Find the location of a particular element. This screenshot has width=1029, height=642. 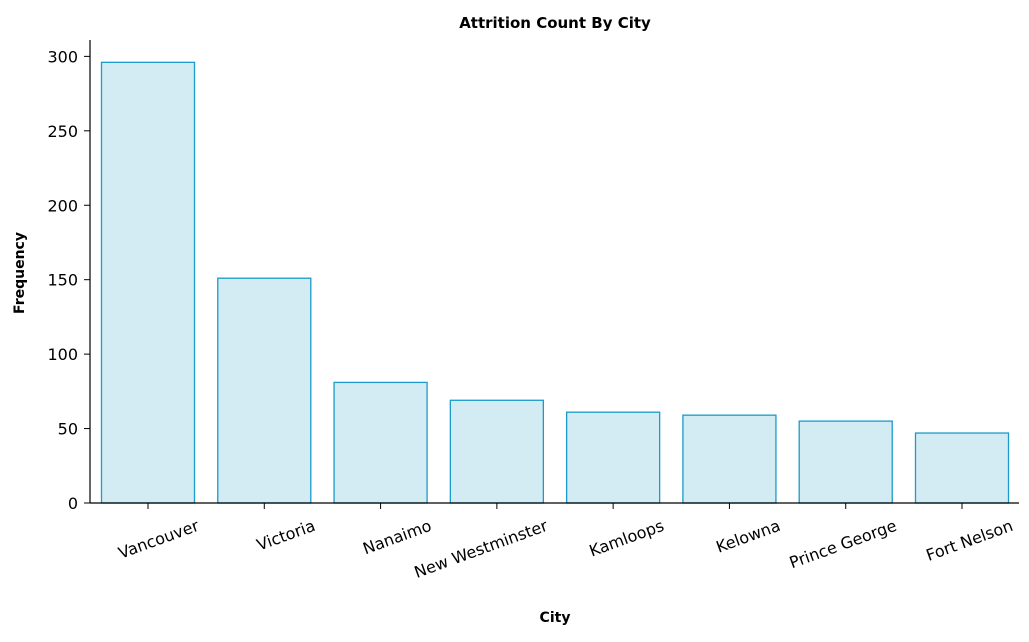

x-axis-label: City is located at coordinates (555, 618).